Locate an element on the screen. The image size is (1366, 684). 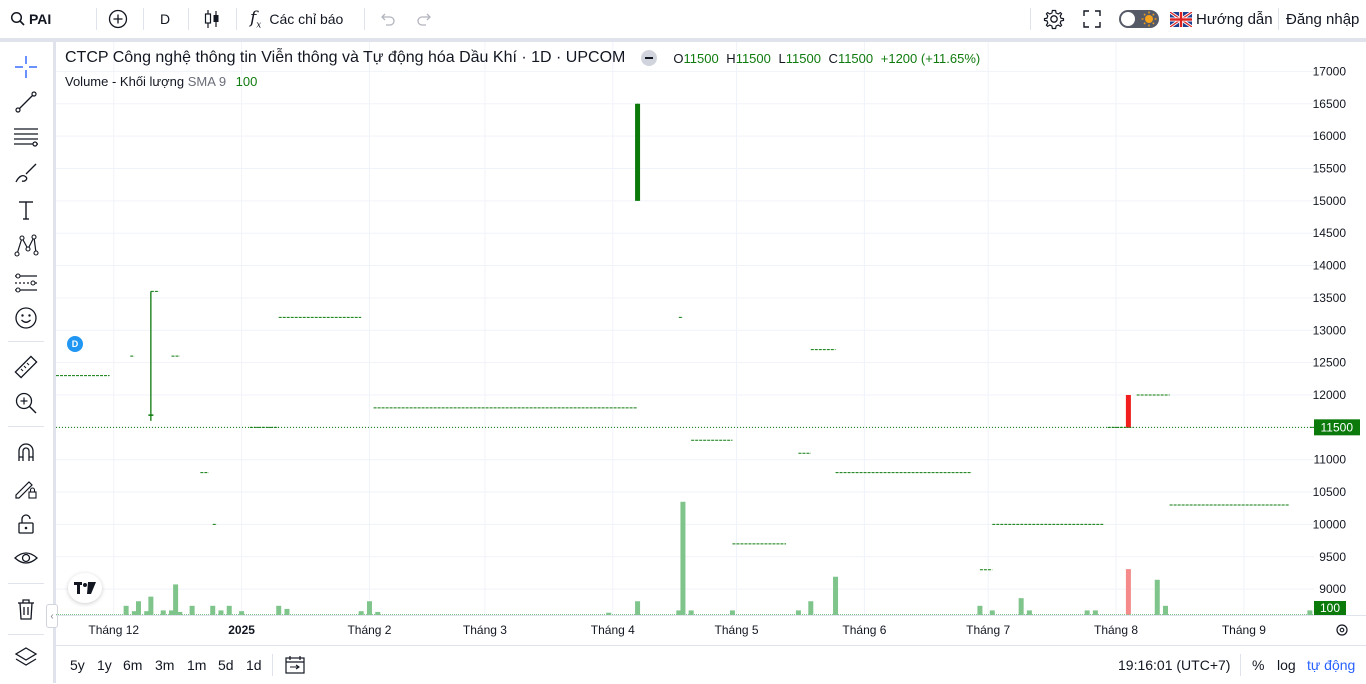
object-tree-tool is located at coordinates (26, 657).